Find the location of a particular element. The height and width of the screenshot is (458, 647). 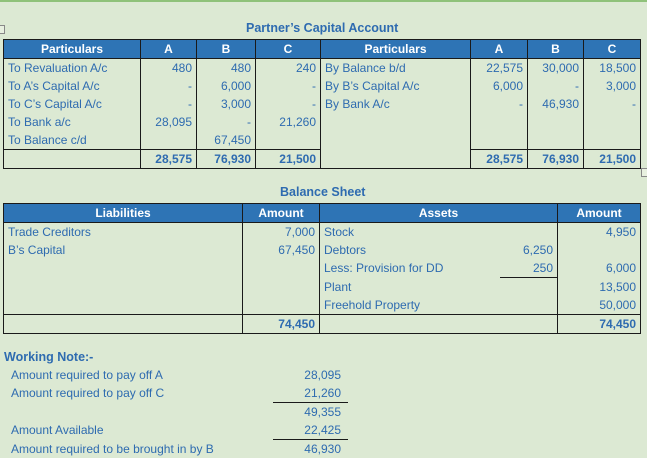

cell-corner-marker is located at coordinates (644, 172).